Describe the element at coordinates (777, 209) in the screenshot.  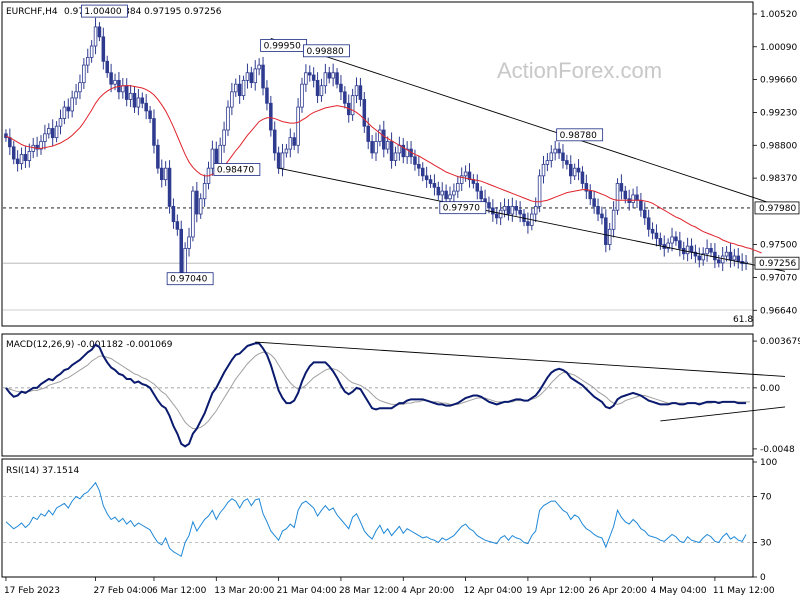
I see `level-tag-label: 0.97980` at that location.